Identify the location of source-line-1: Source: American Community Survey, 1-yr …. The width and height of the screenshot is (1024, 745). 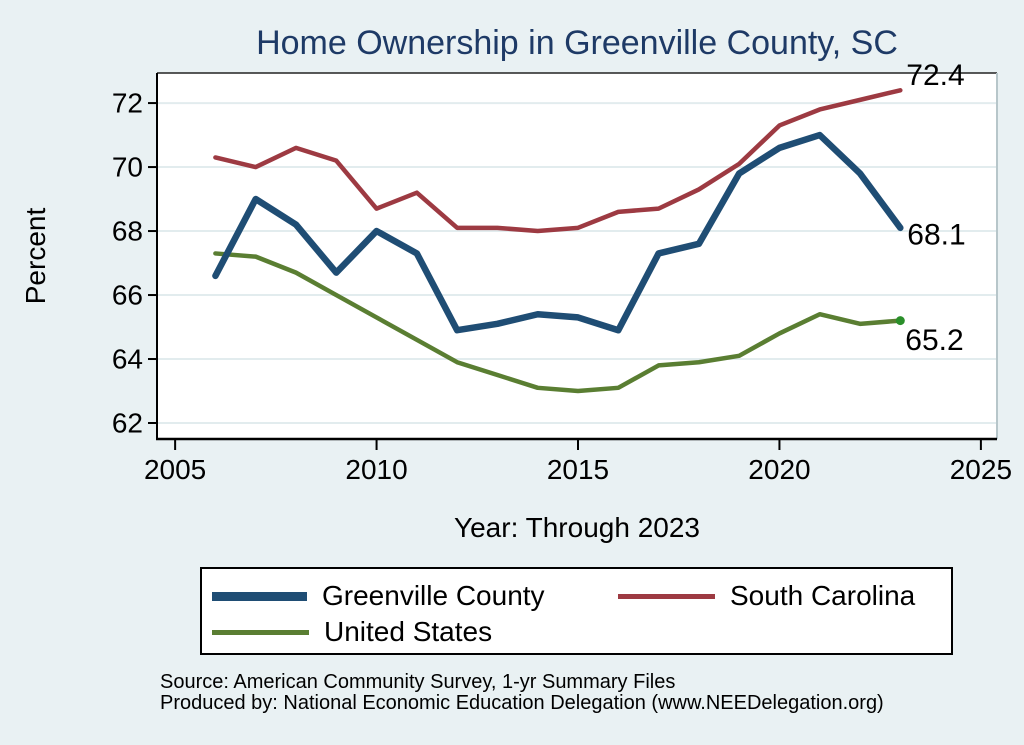
(418, 682).